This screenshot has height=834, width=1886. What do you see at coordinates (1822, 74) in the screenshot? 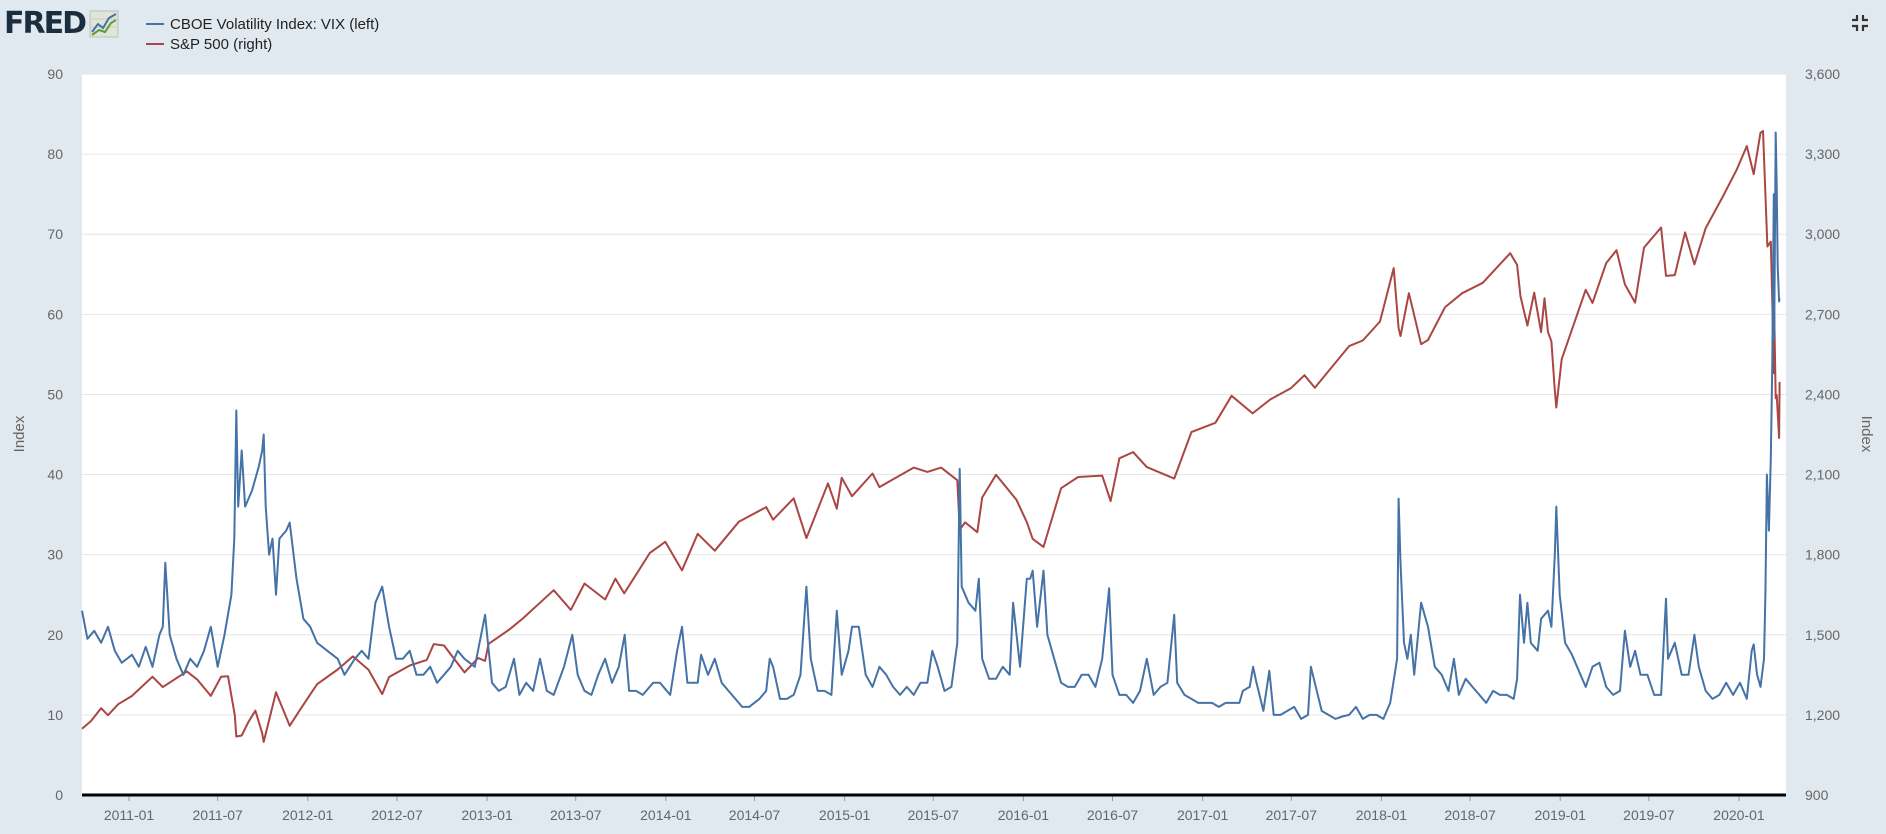
I see `right-tick-label: 3,600` at bounding box center [1822, 74].